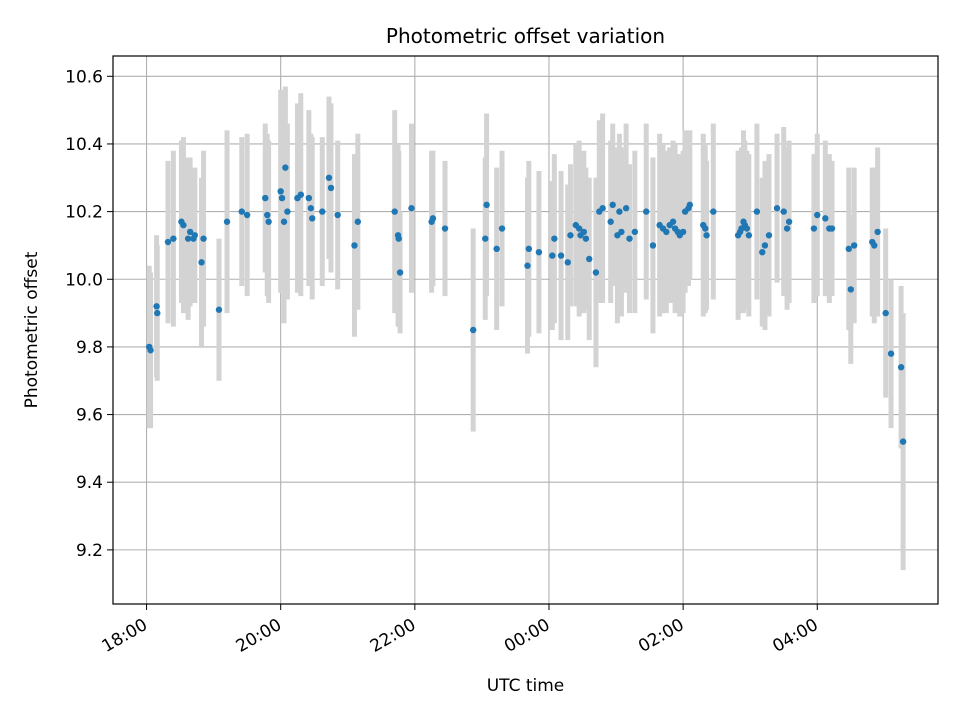 This screenshot has height=720, width=960. What do you see at coordinates (32, 329) in the screenshot?
I see `y-axis-label: Photometric offset` at bounding box center [32, 329].